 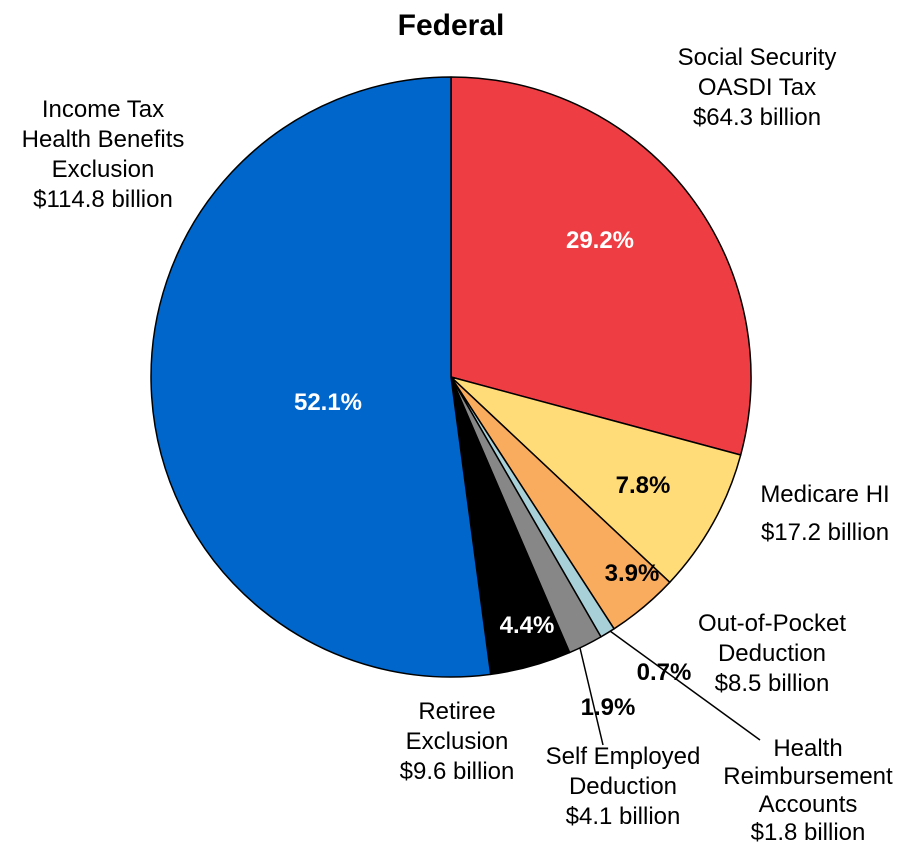 I want to click on chart-title: Federal, so click(x=451, y=25).